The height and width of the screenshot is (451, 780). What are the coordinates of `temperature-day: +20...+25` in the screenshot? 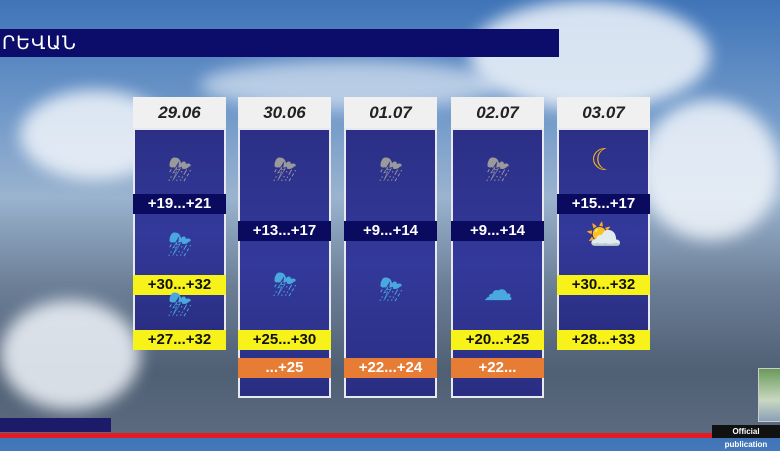 It's located at (497, 340).